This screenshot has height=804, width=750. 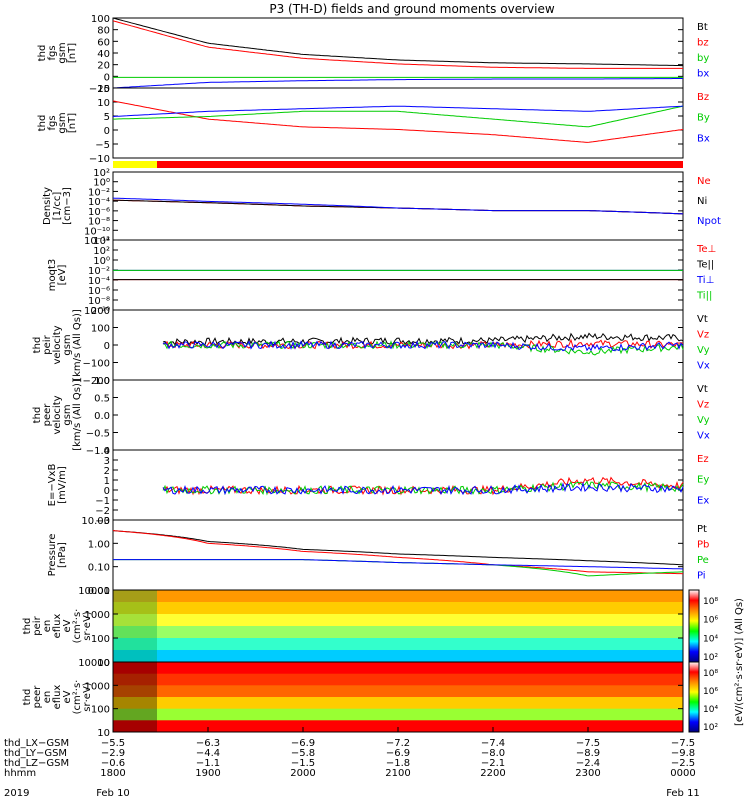 I want to click on series-label: Npot, so click(x=709, y=221).